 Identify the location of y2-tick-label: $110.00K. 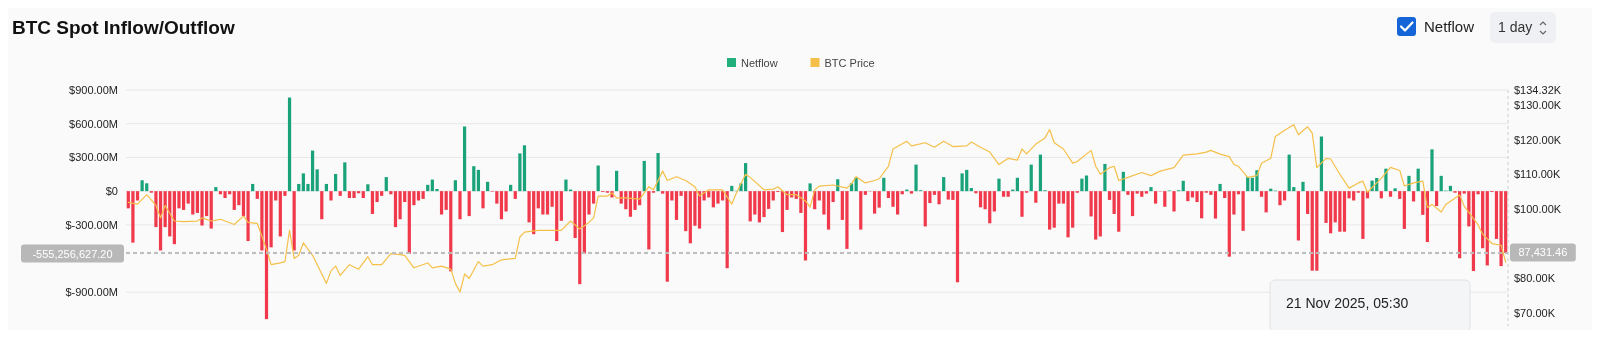
(1537, 174).